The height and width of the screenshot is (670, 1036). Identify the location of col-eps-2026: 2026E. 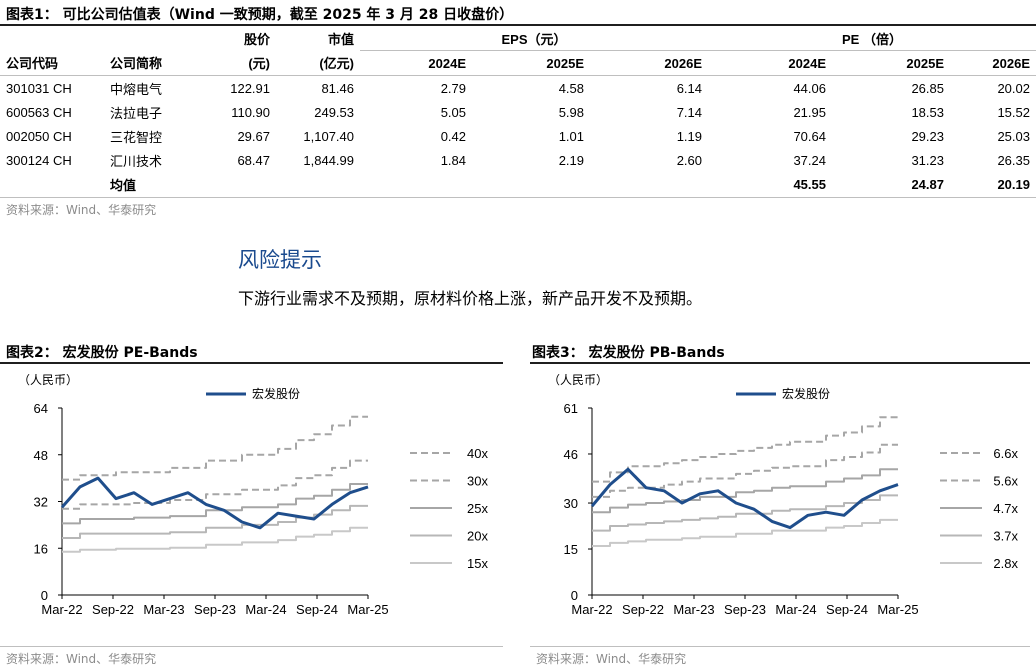
(683, 63).